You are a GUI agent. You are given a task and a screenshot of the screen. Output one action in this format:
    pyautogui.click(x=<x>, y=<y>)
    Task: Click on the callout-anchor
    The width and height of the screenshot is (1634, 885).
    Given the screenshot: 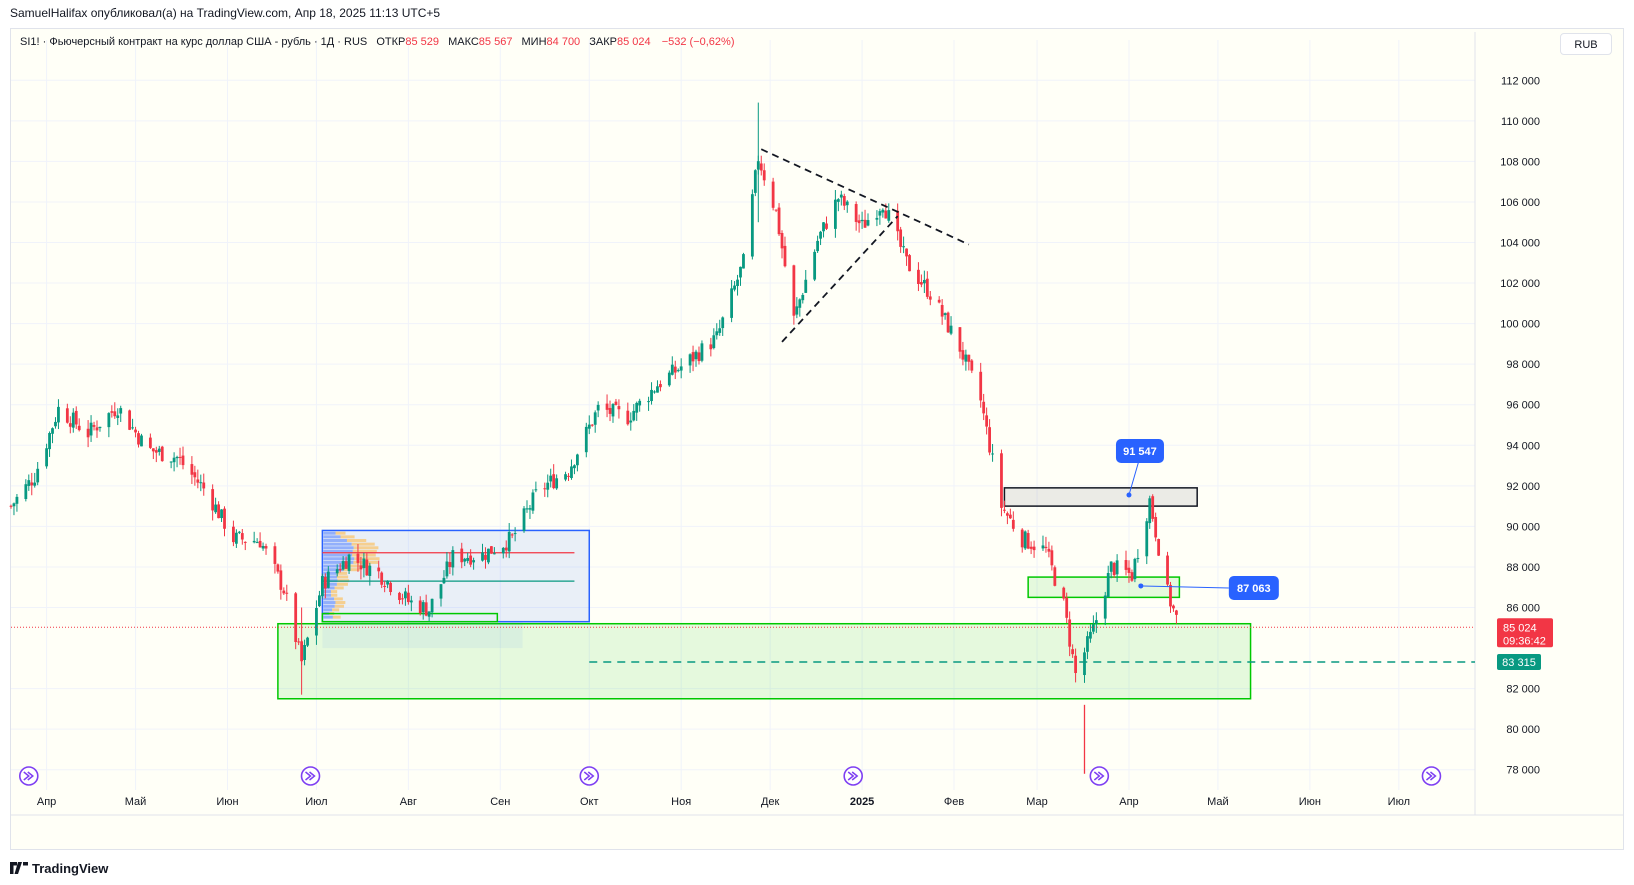 What is the action you would take?
    pyautogui.click(x=1129, y=495)
    